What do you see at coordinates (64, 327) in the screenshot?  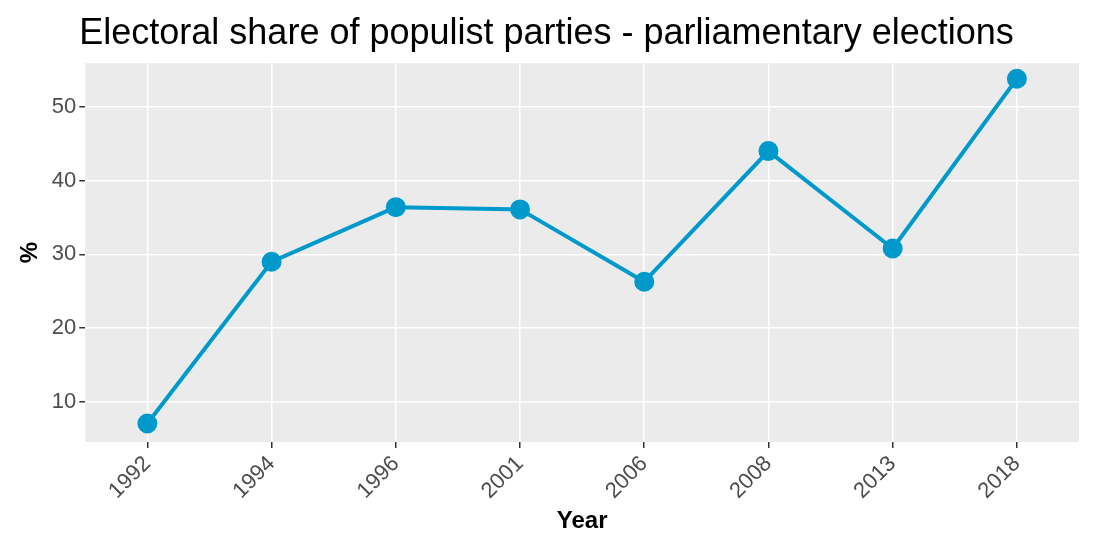 I see `y-tick-label: 20` at bounding box center [64, 327].